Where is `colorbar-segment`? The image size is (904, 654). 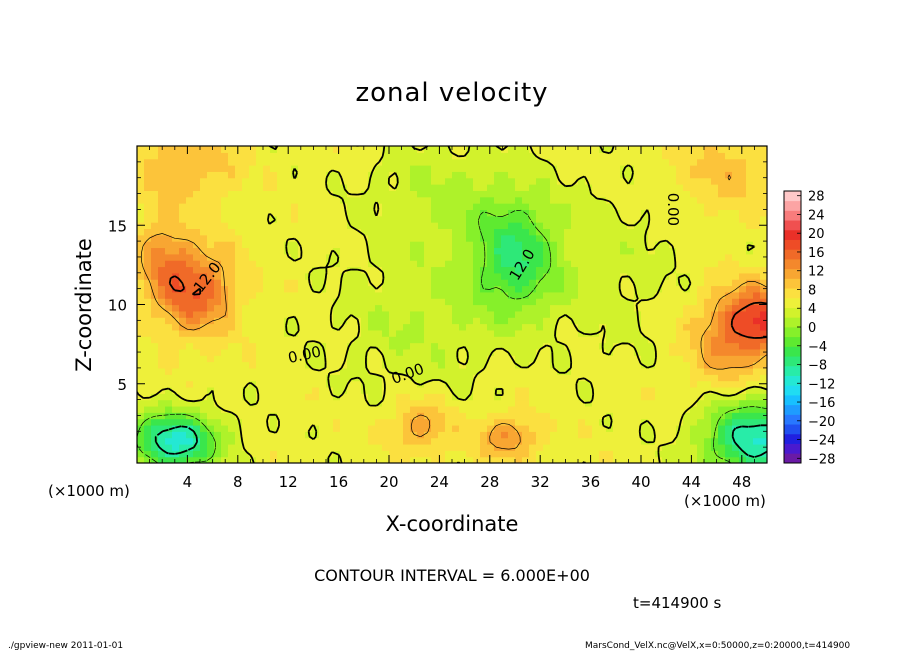
colorbar-segment is located at coordinates (792, 225).